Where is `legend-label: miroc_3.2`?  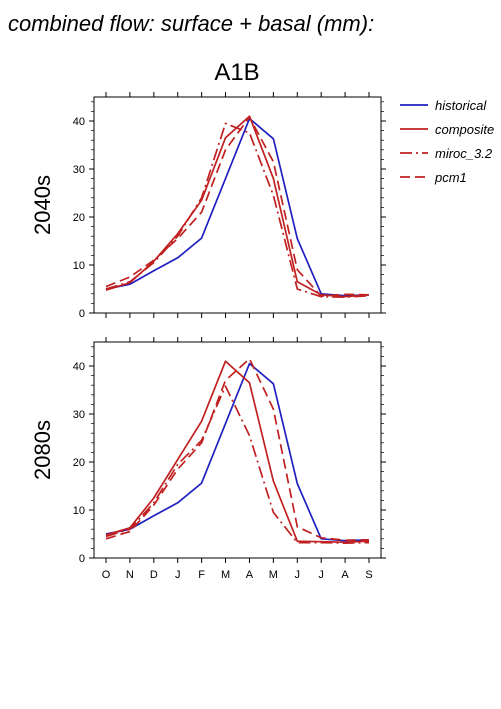
legend-label: miroc_3.2 is located at coordinates (464, 153).